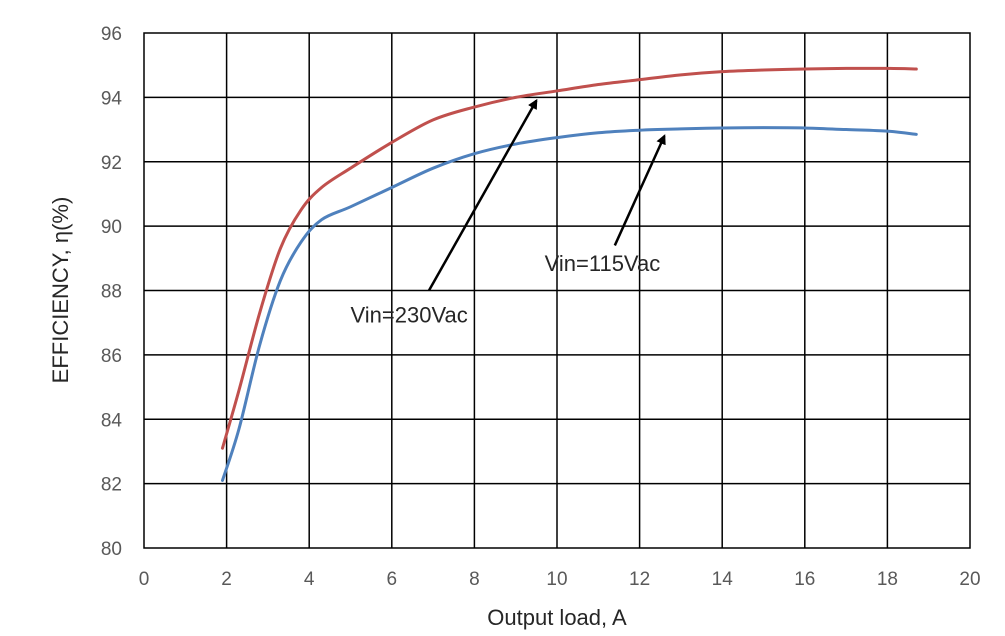 This screenshot has height=636, width=1005. What do you see at coordinates (111, 292) in the screenshot?
I see `y-tick-label: 88` at bounding box center [111, 292].